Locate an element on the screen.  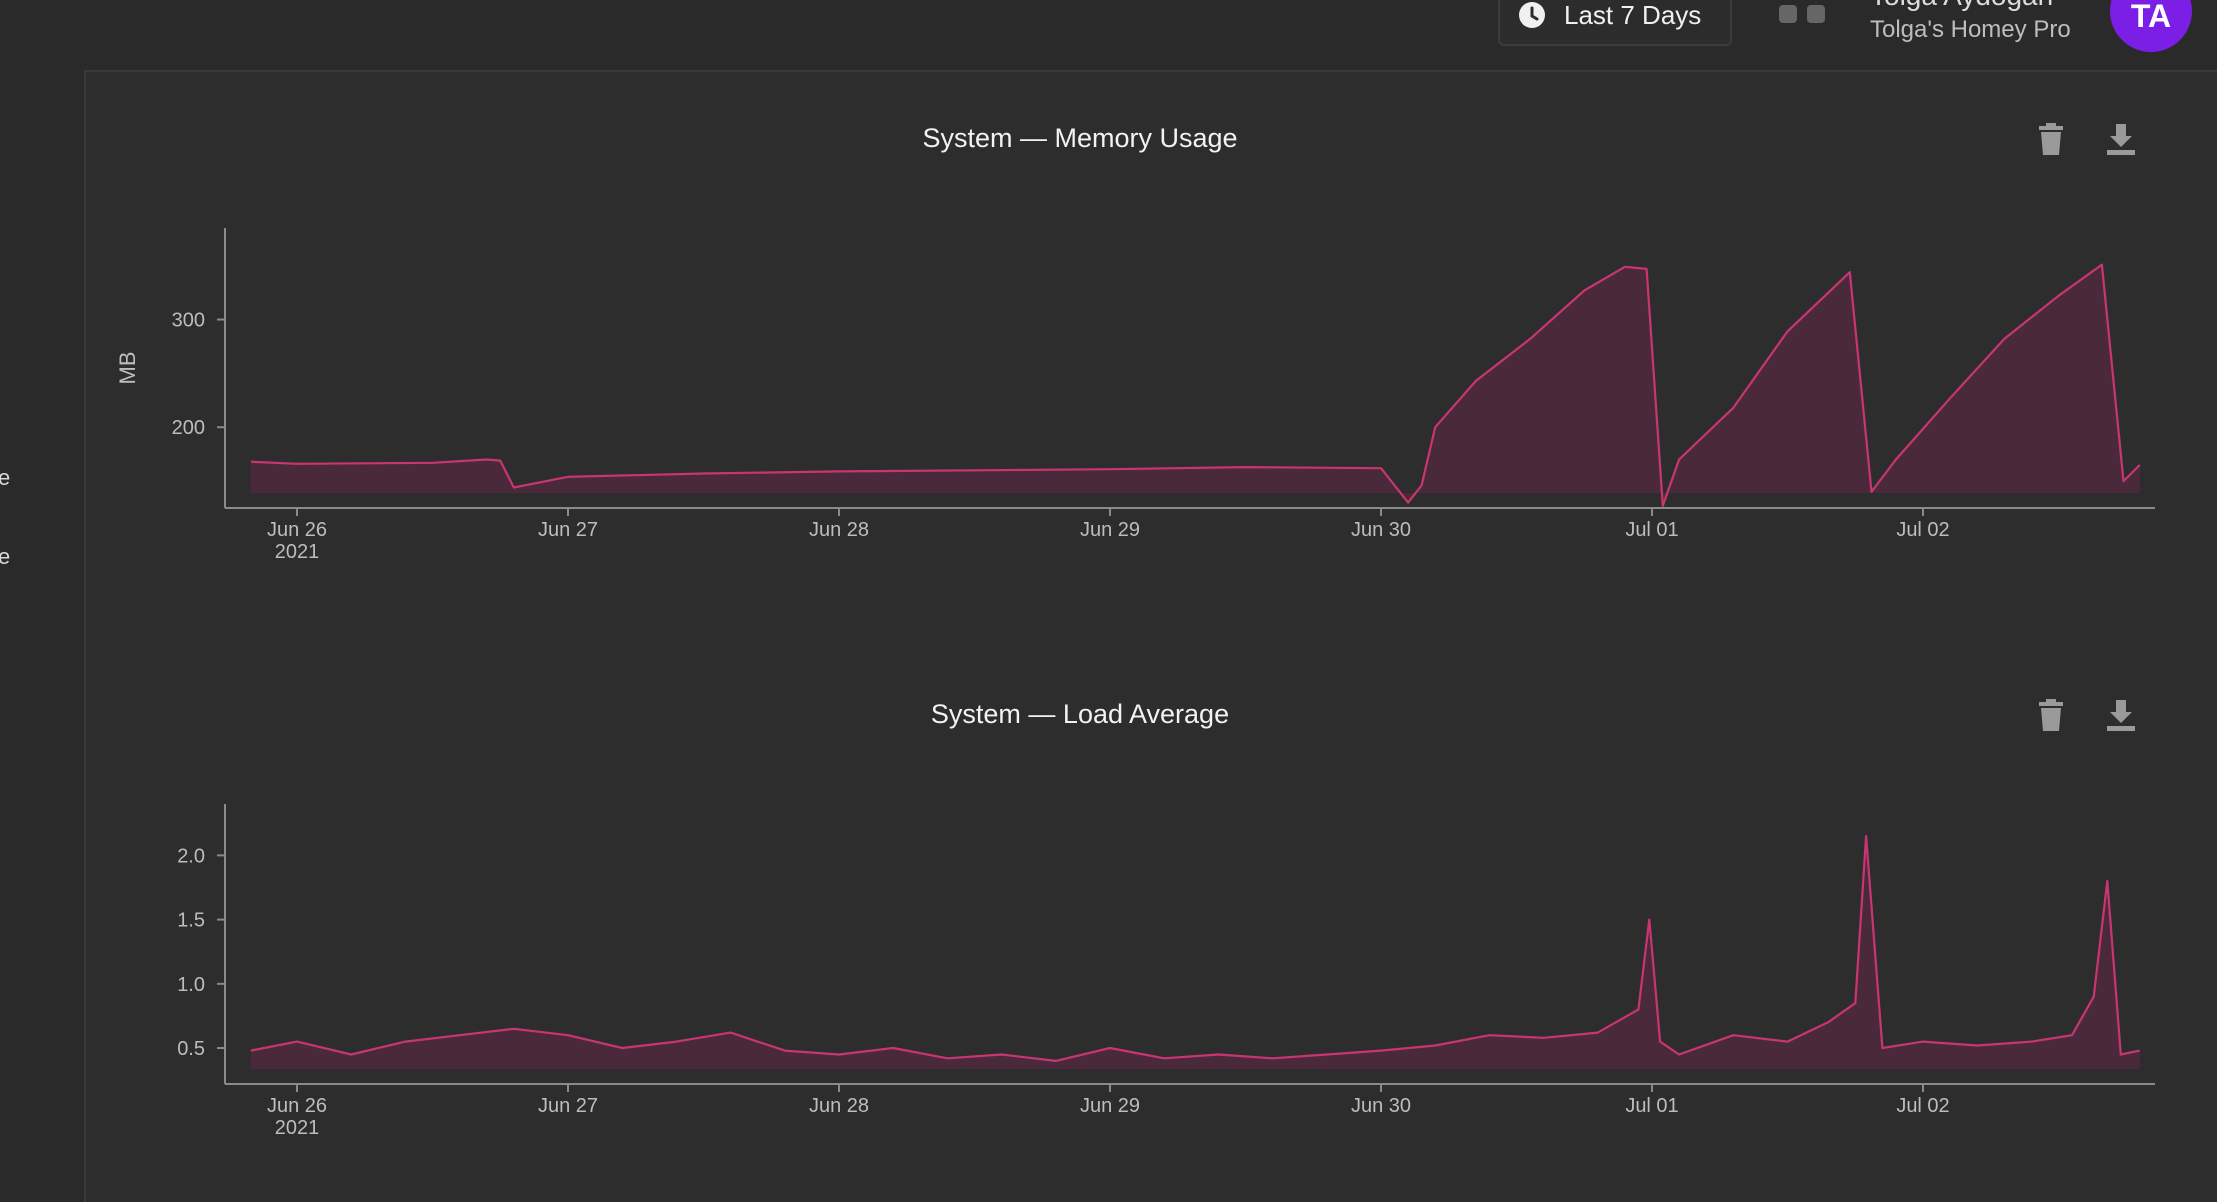
memory-chart-title: System — Memory Usage is located at coordinates (1080, 138).